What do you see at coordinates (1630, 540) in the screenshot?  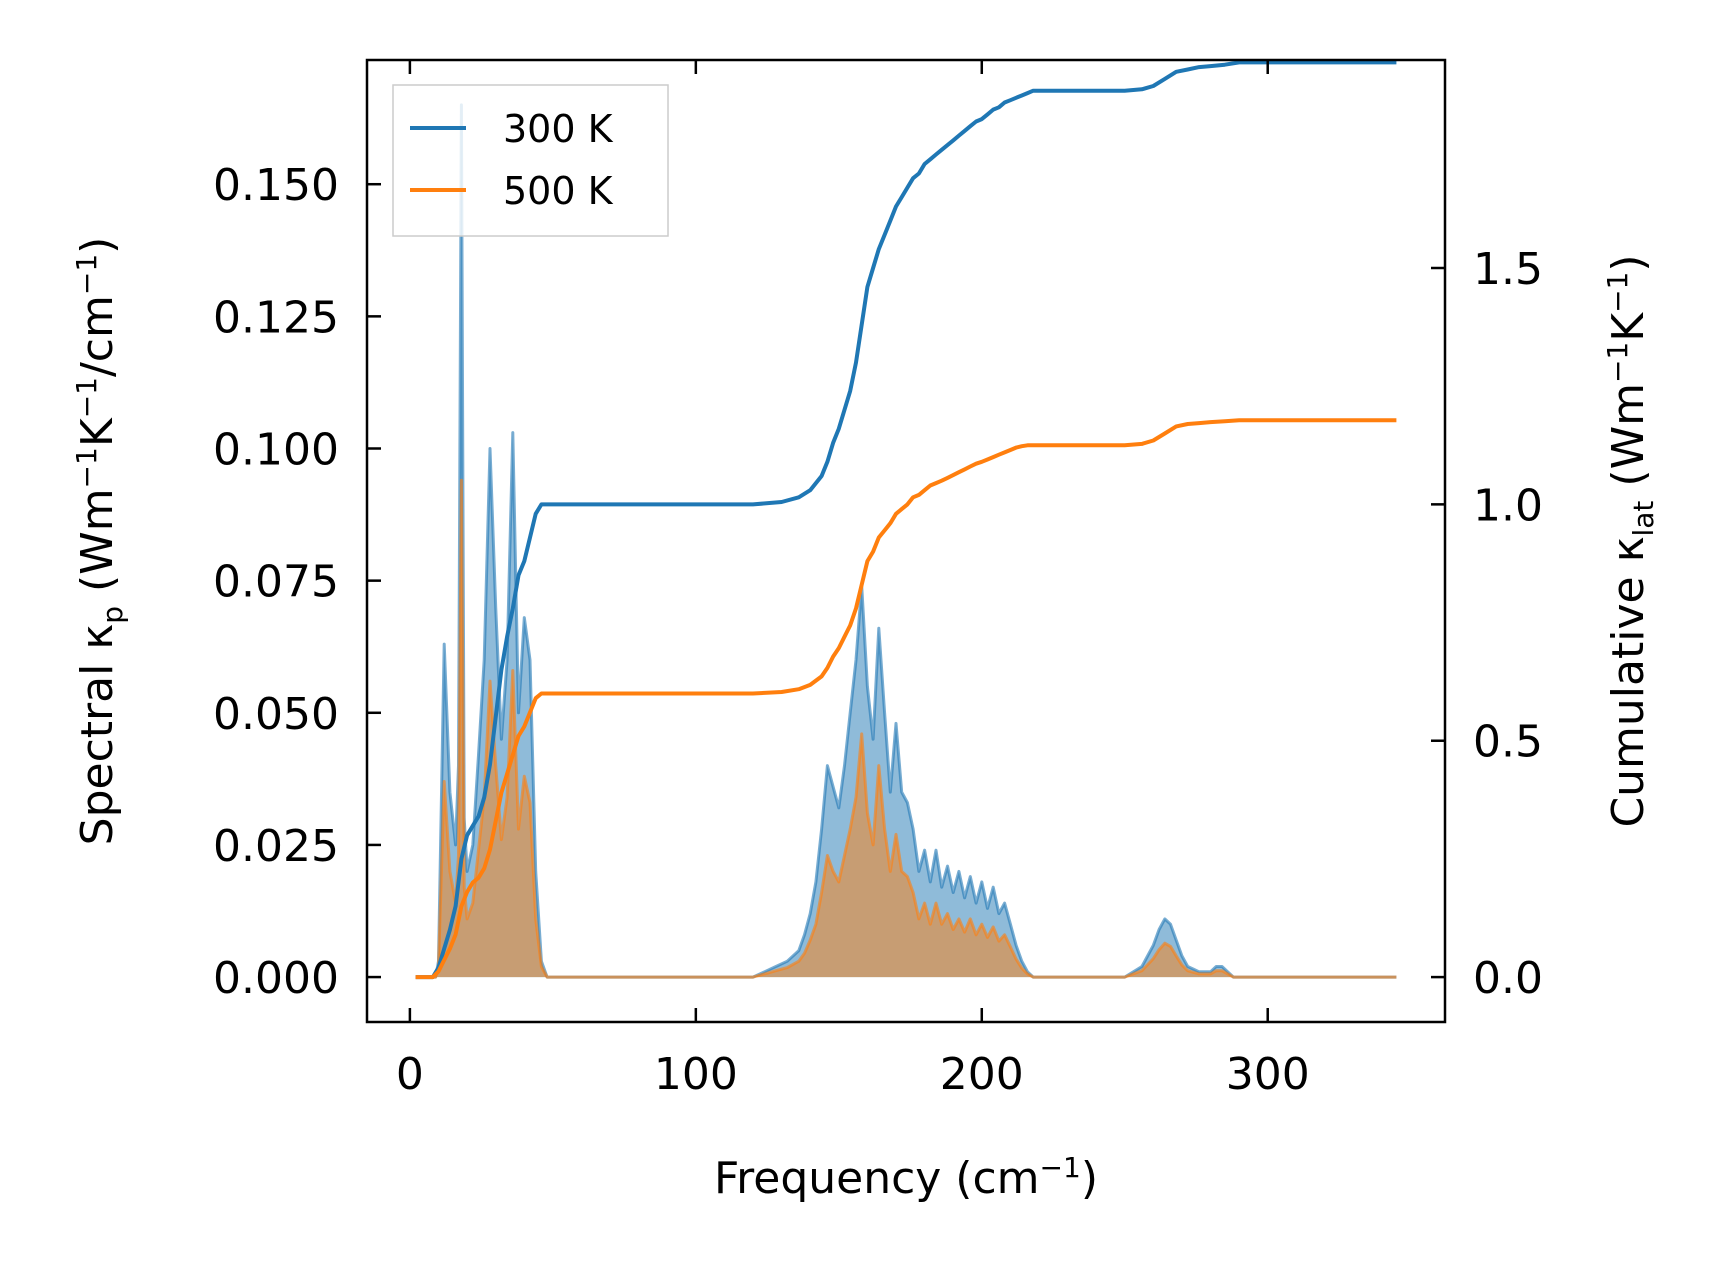 I see `y-axis-right-label: Cumulative κlat (Wm−1K−1)` at bounding box center [1630, 540].